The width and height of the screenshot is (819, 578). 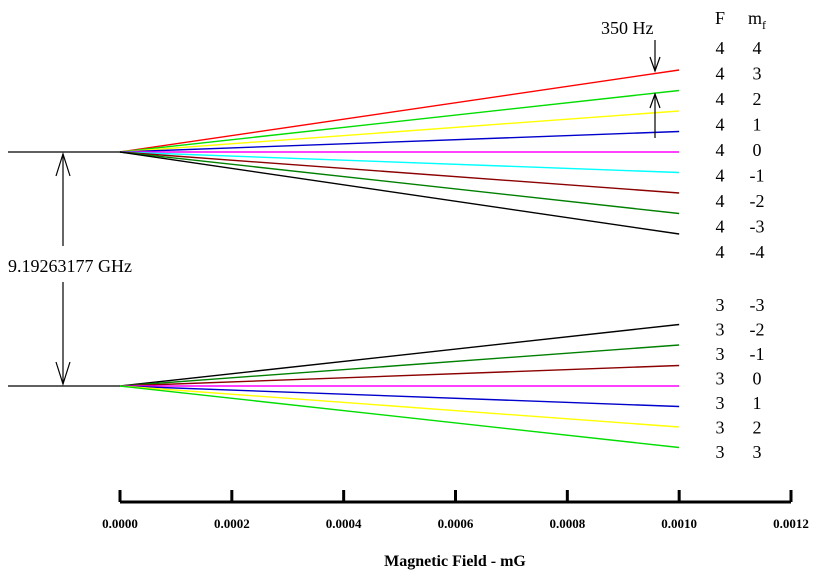 I want to click on header-mf: mf, so click(x=757, y=20).